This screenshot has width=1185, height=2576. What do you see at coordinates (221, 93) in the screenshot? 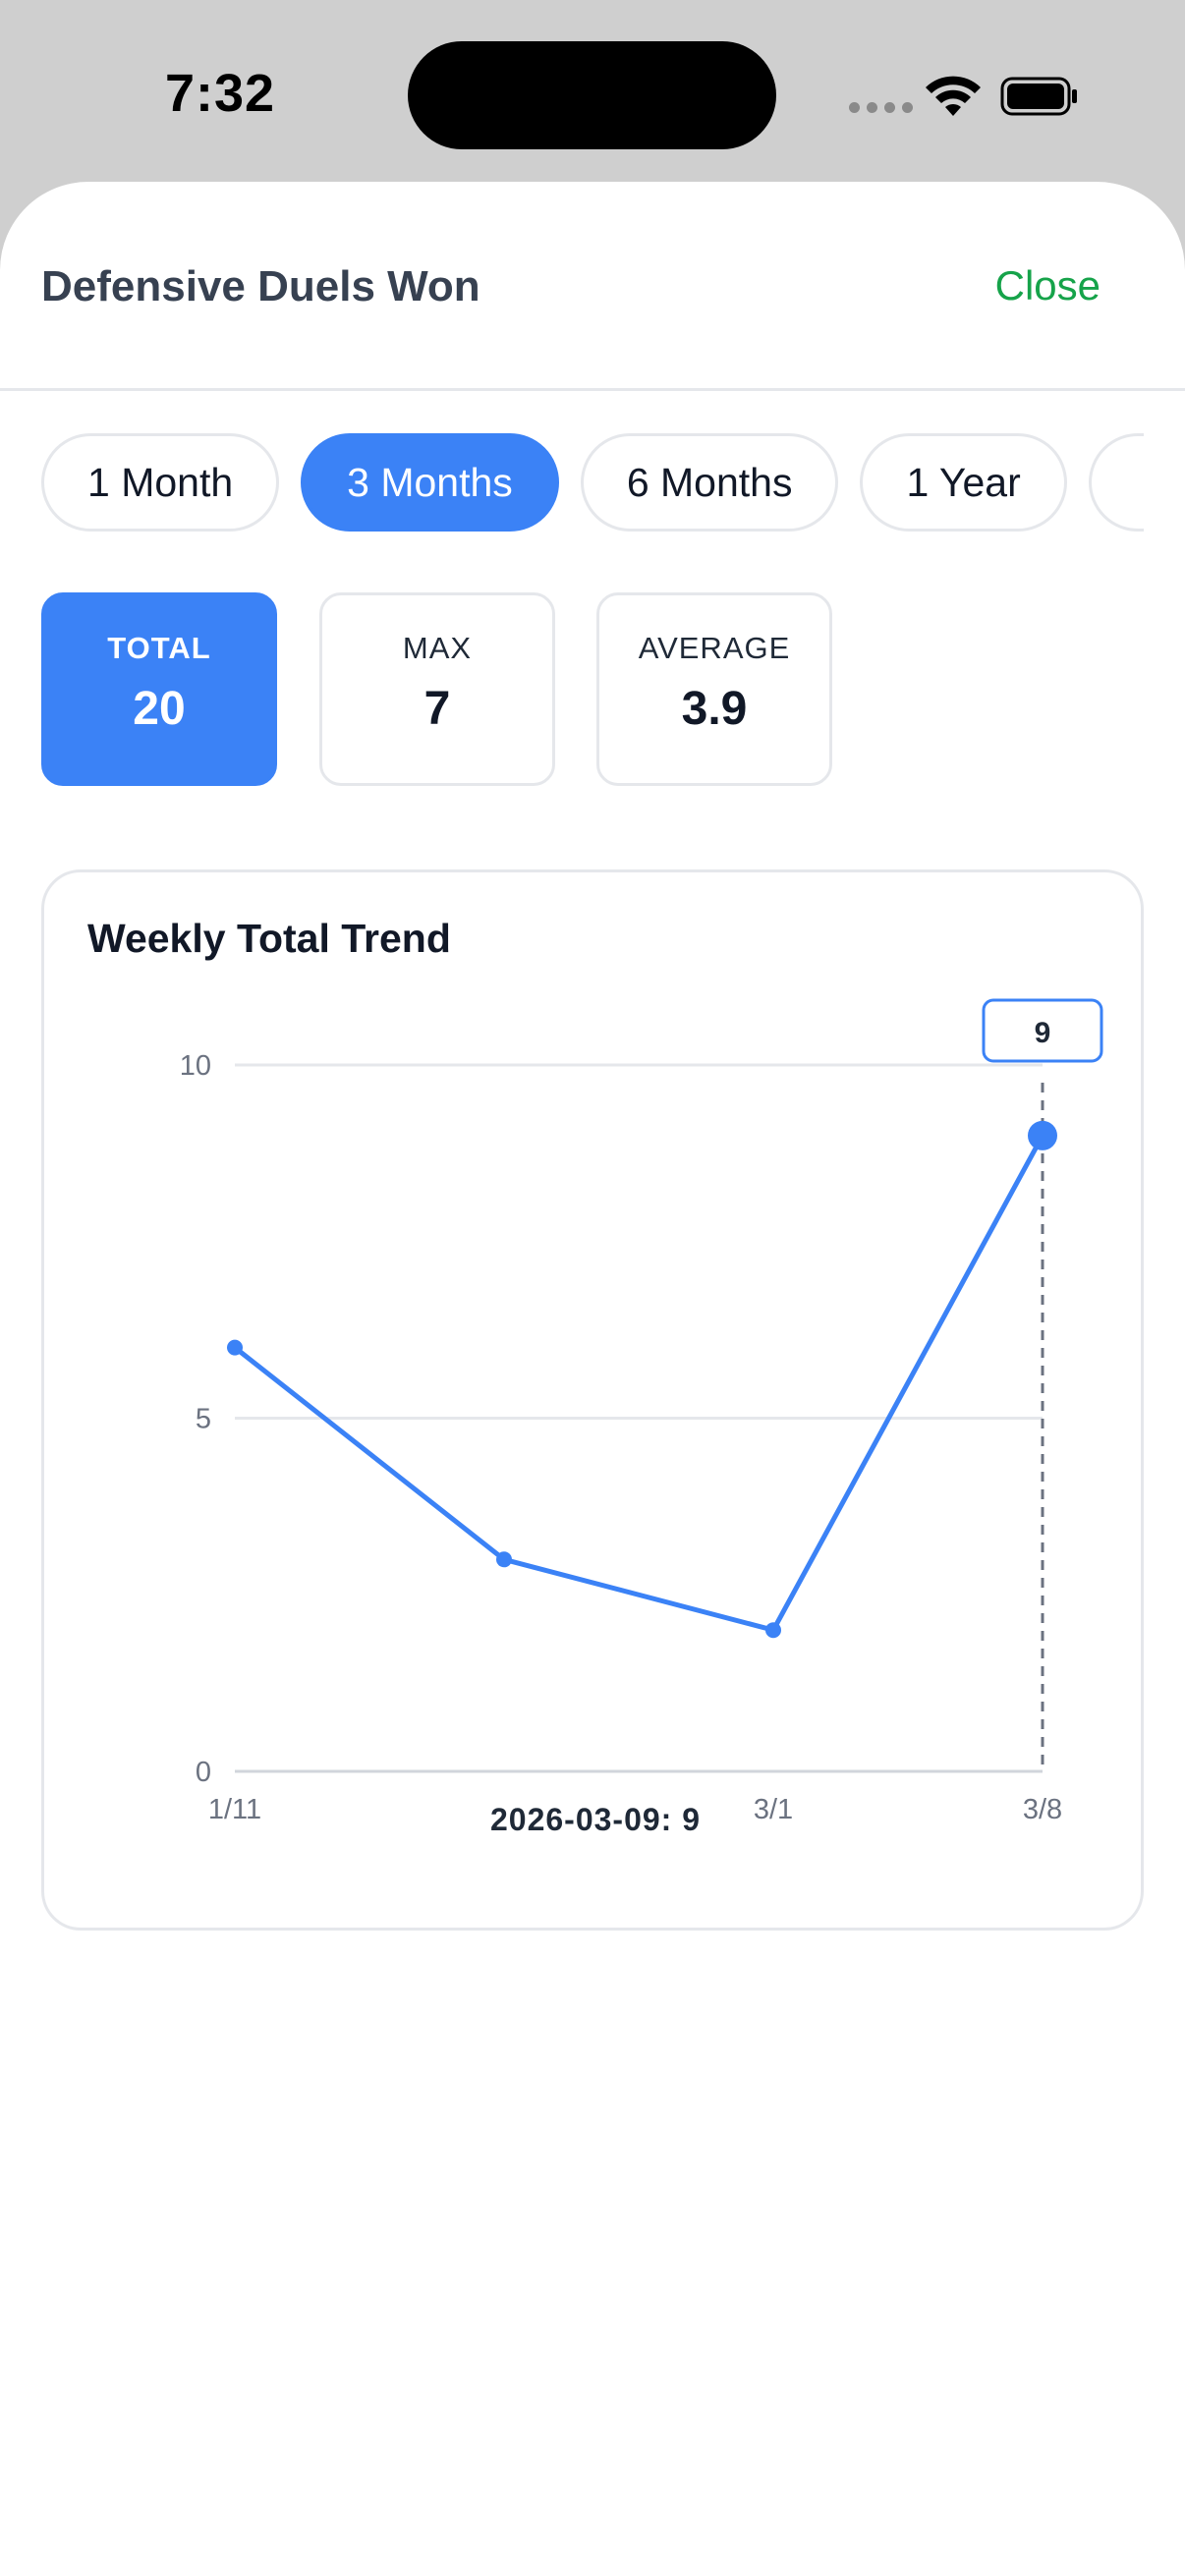
I see `status-time: 7:32` at bounding box center [221, 93].